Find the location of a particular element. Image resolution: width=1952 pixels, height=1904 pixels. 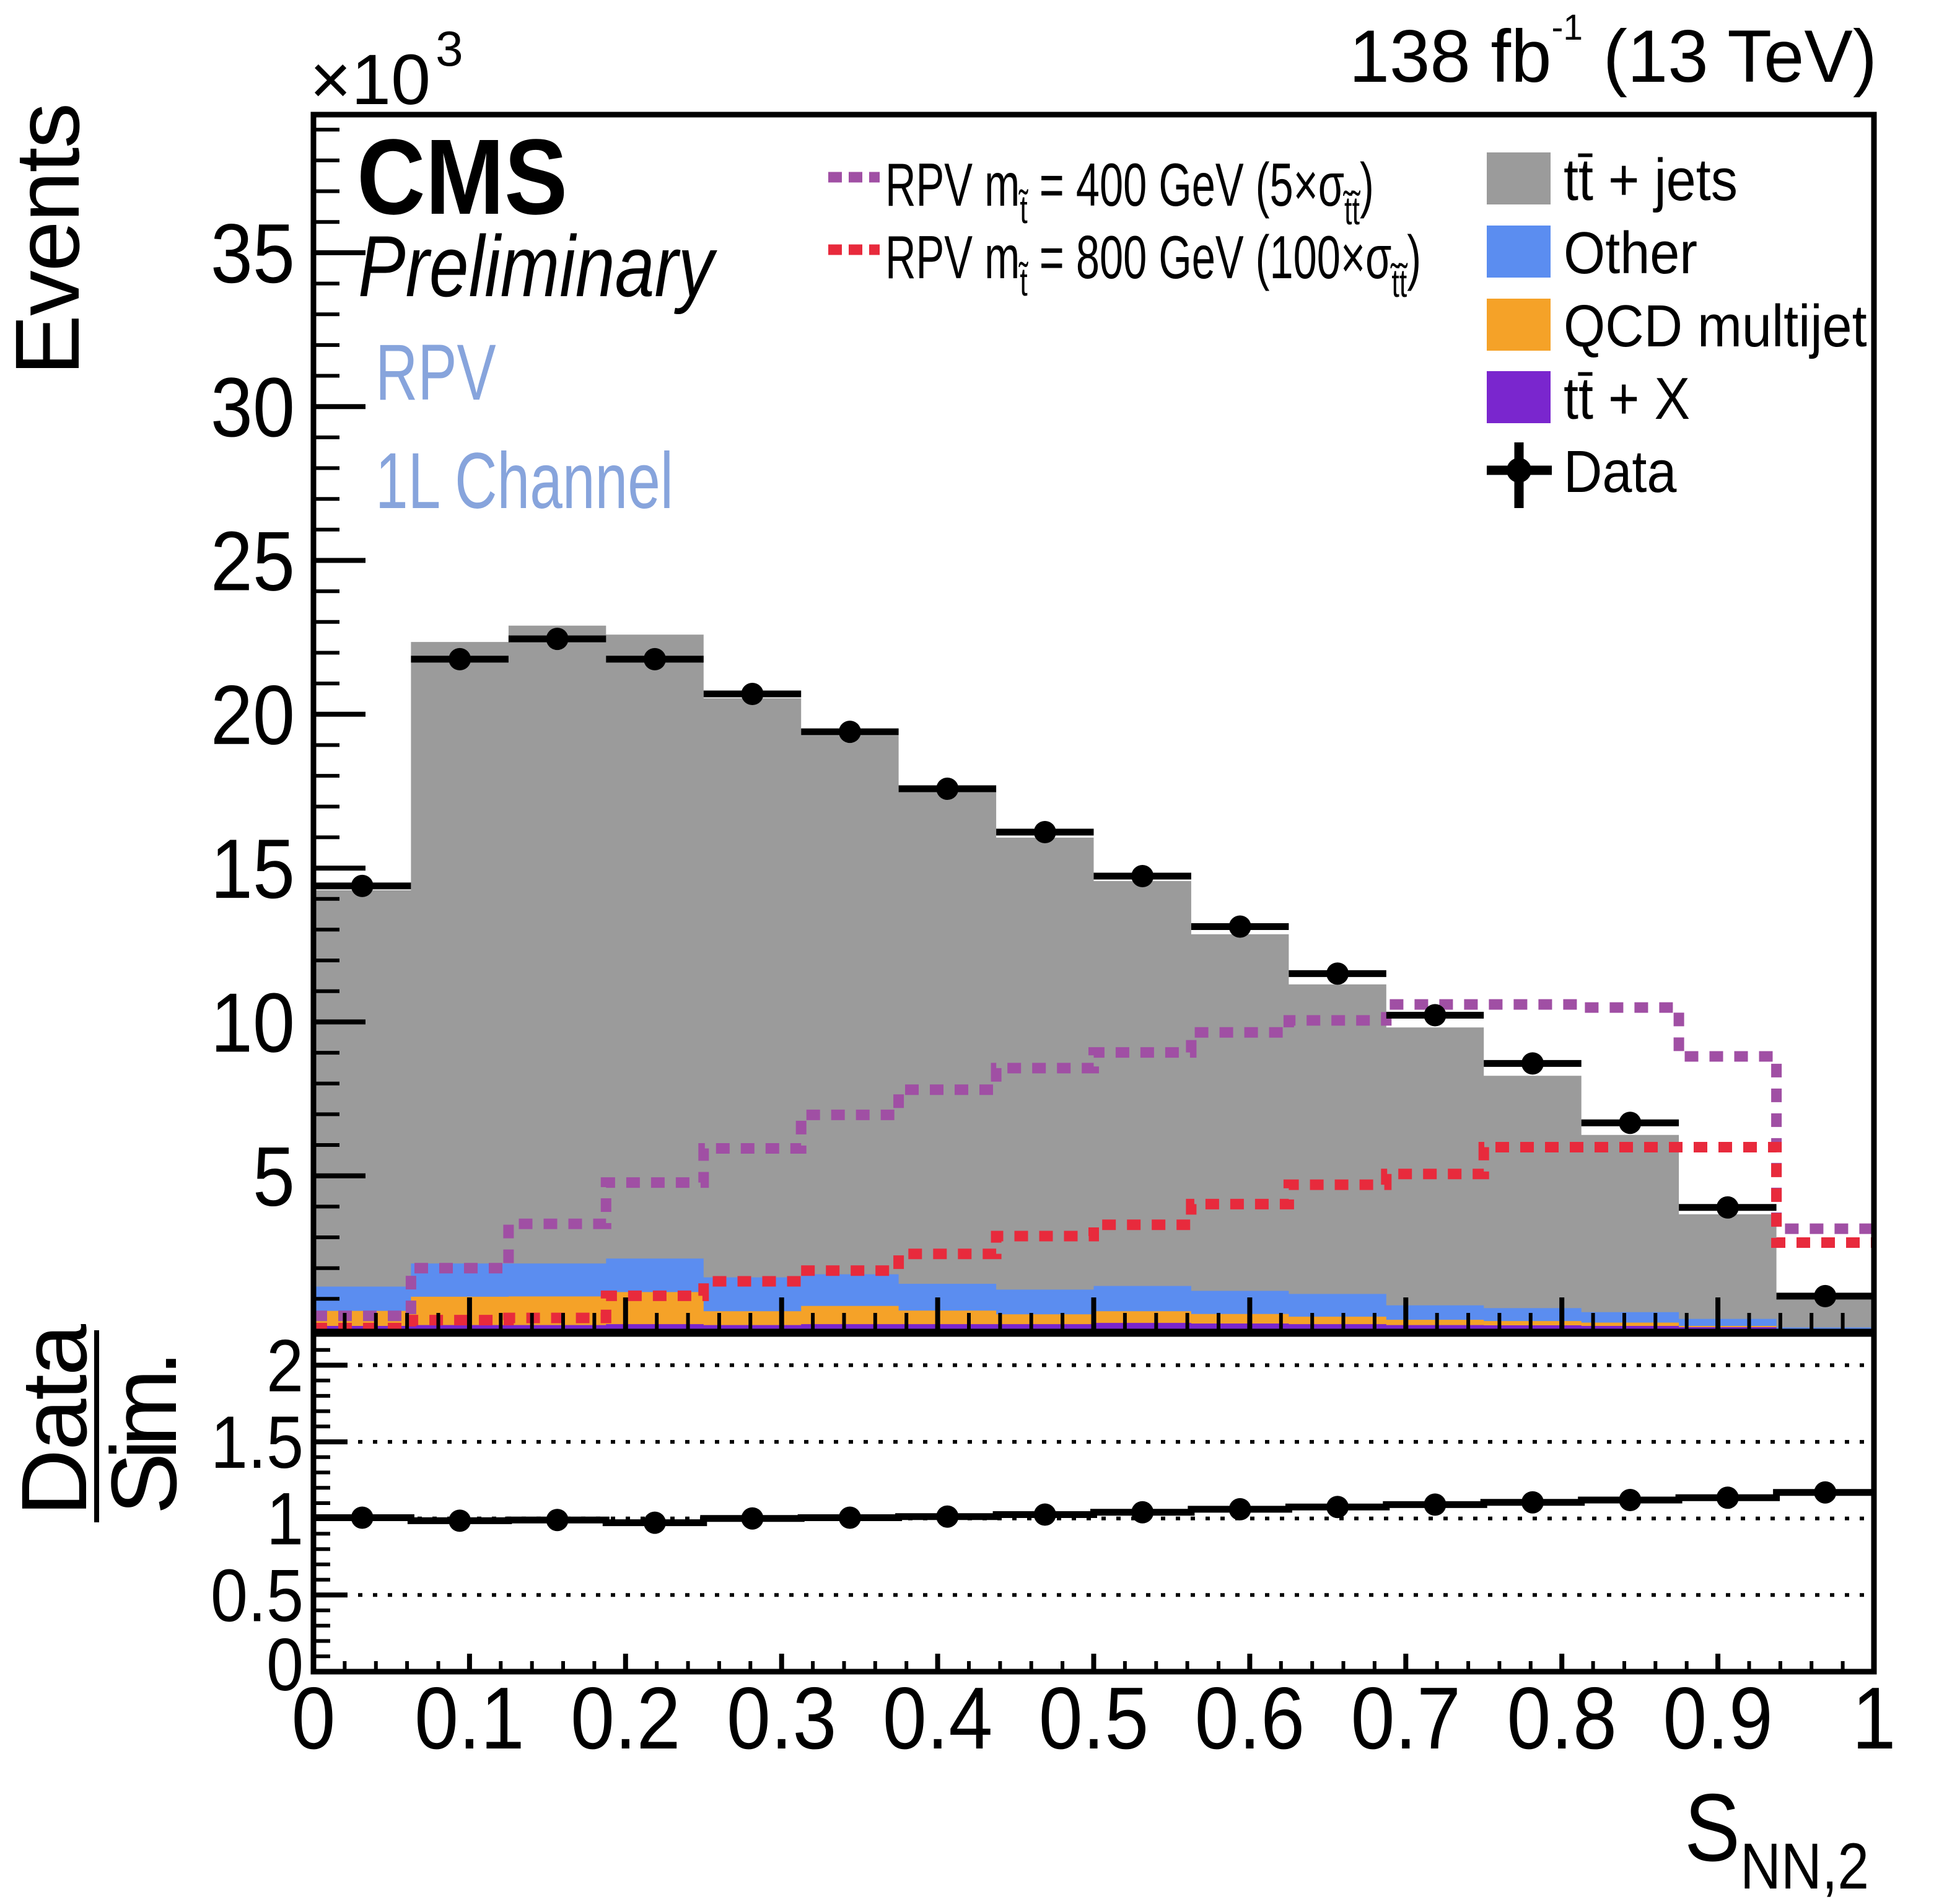

svg-text: 0.9 is located at coordinates (1718, 1719).